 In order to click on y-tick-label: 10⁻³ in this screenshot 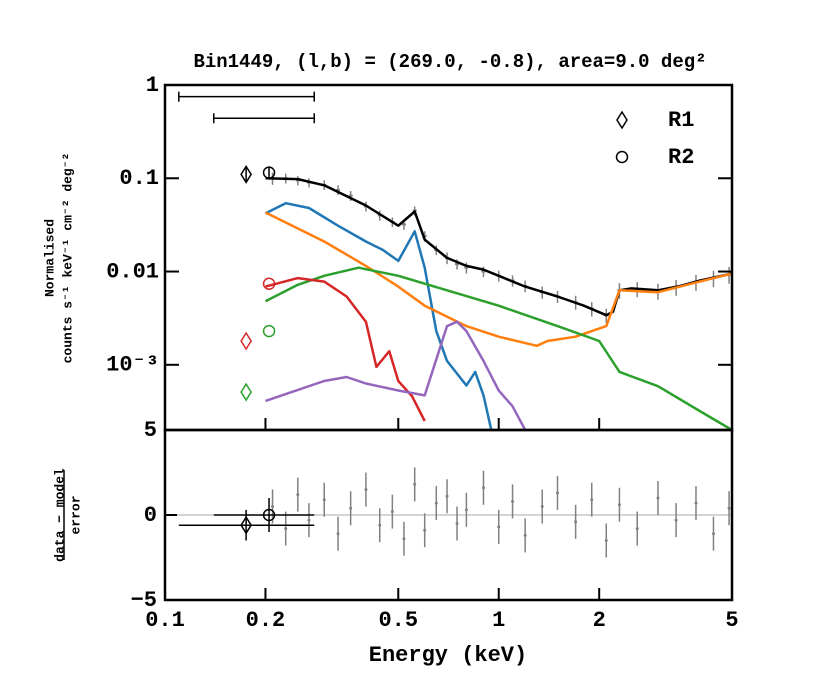, I will do `click(132, 365)`.